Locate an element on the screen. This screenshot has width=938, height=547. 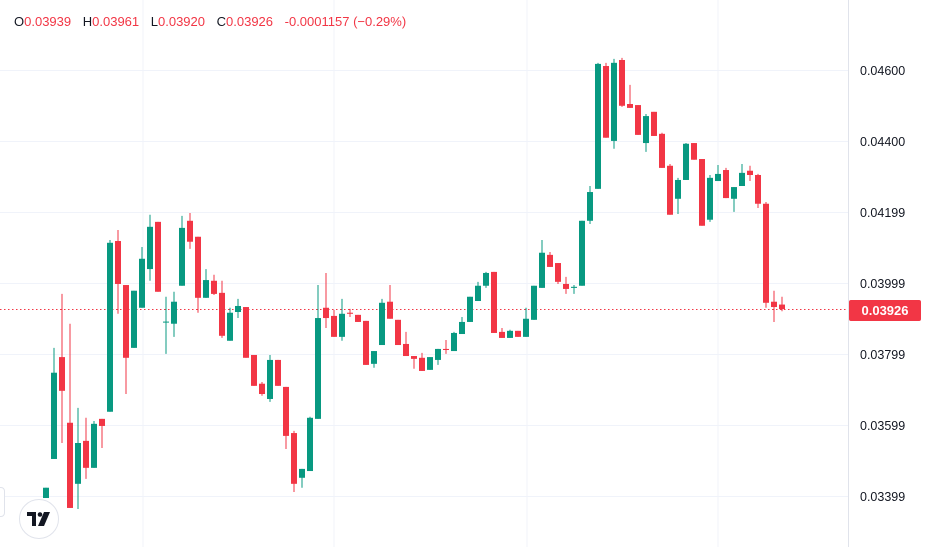
last-price-label: 0.03926 is located at coordinates (885, 310).